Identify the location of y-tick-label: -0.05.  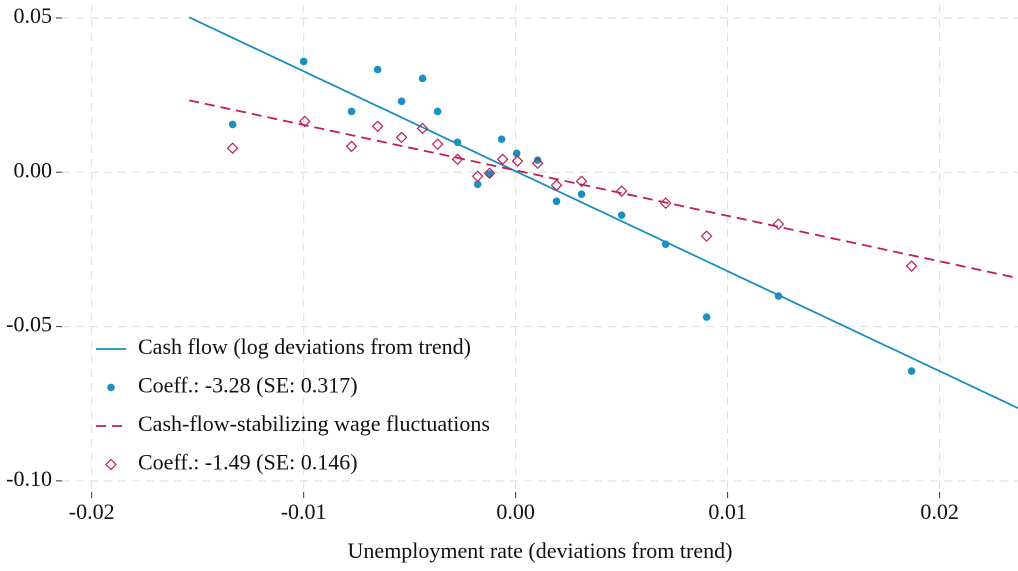
(29, 324).